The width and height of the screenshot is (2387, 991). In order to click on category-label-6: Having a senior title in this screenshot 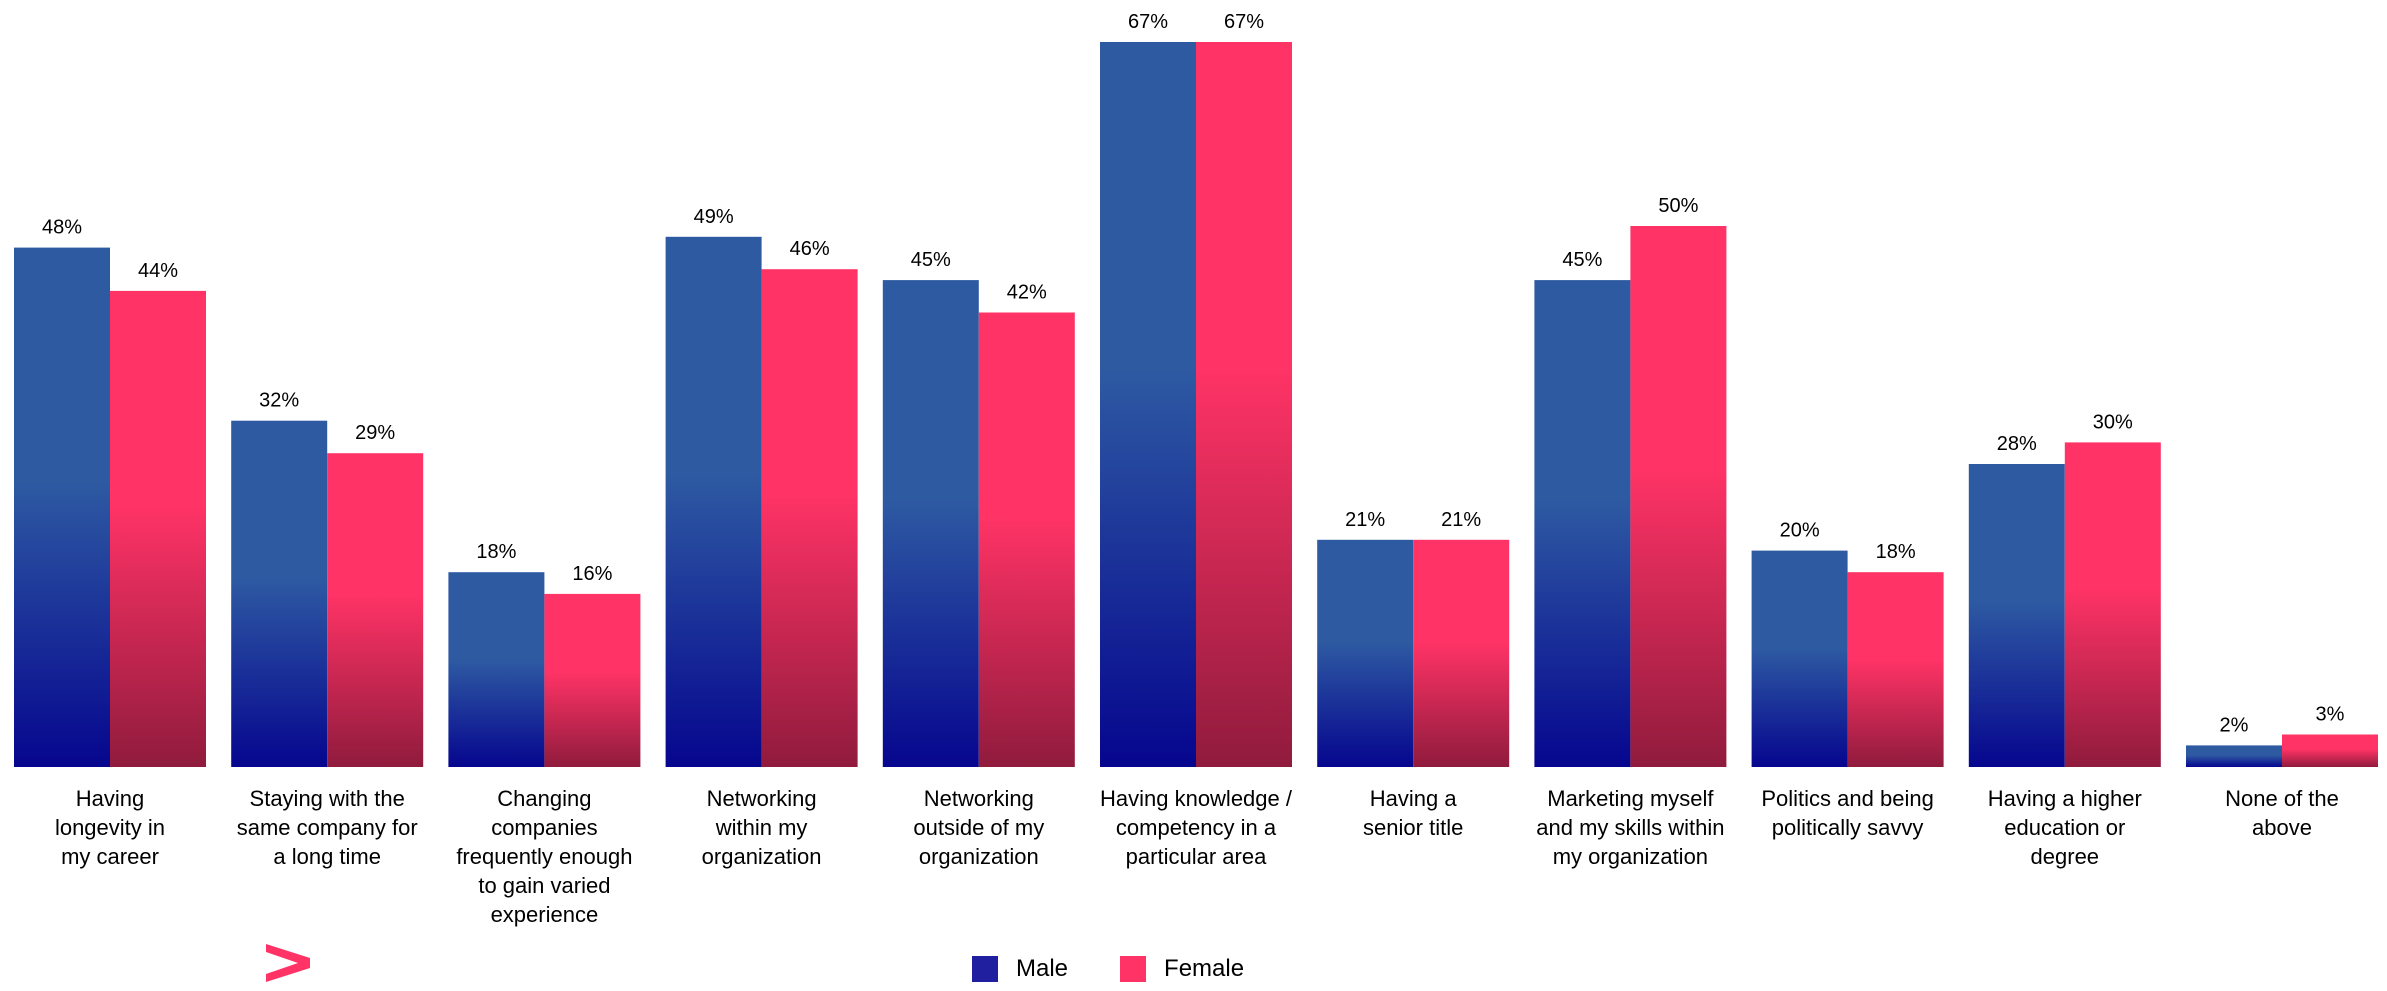, I will do `click(1413, 813)`.